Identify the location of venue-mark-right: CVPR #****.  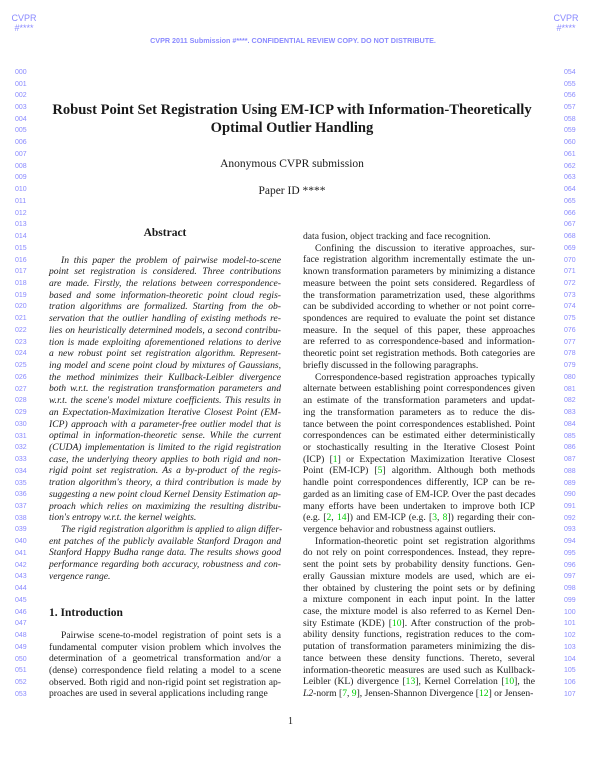
(566, 23).